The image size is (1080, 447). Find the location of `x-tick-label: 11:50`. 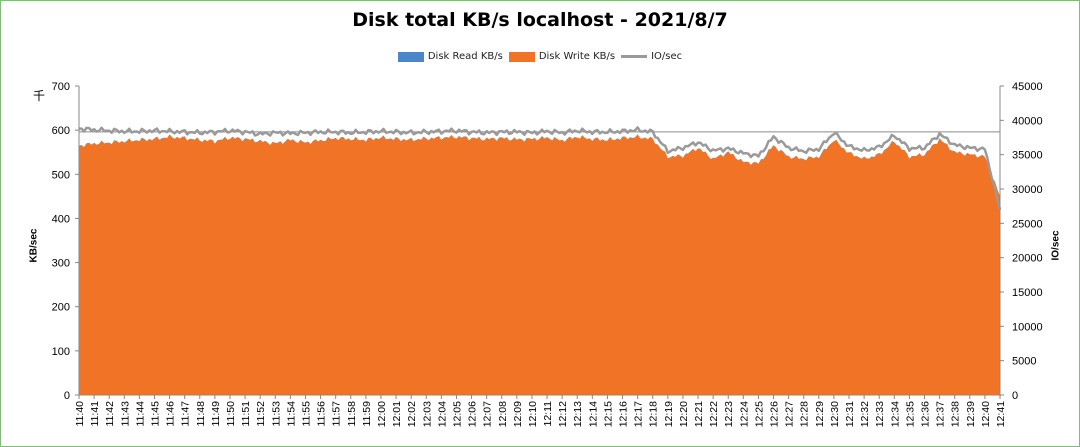

x-tick-label: 11:50 is located at coordinates (231, 414).